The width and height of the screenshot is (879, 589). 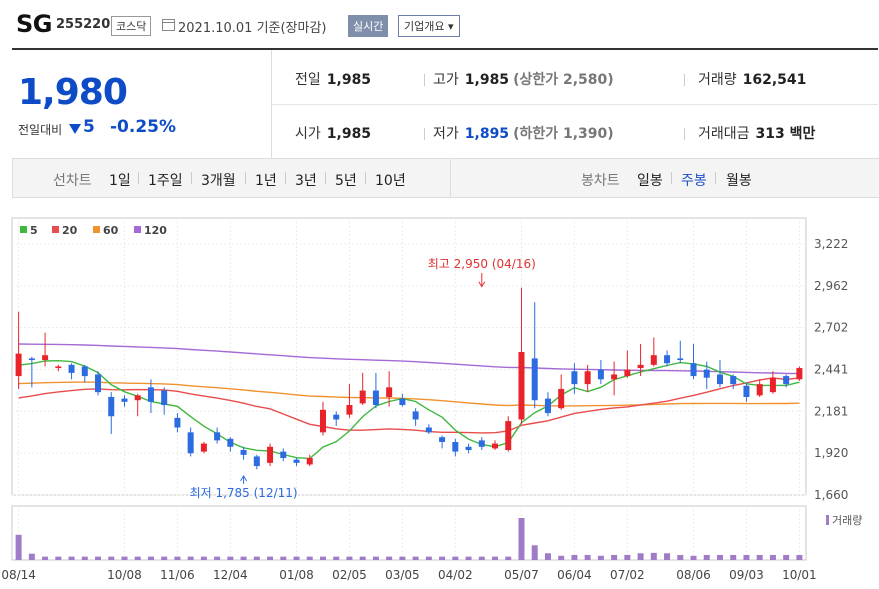 What do you see at coordinates (446, 134) in the screenshot?
I see `low-label: 저가` at bounding box center [446, 134].